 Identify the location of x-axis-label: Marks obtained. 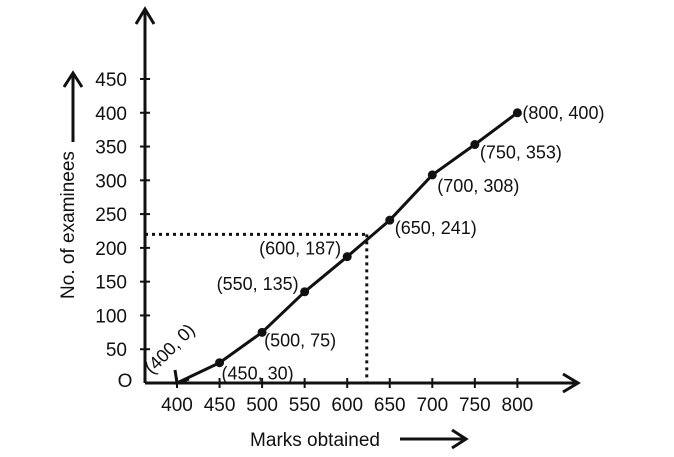
(315, 440).